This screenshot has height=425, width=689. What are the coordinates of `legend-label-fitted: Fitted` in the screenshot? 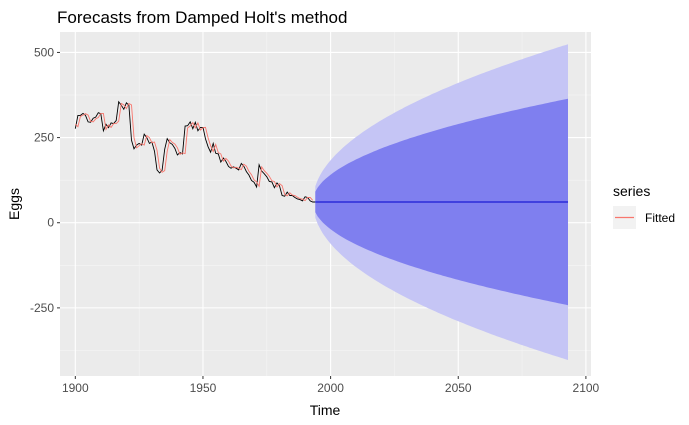 It's located at (660, 218).